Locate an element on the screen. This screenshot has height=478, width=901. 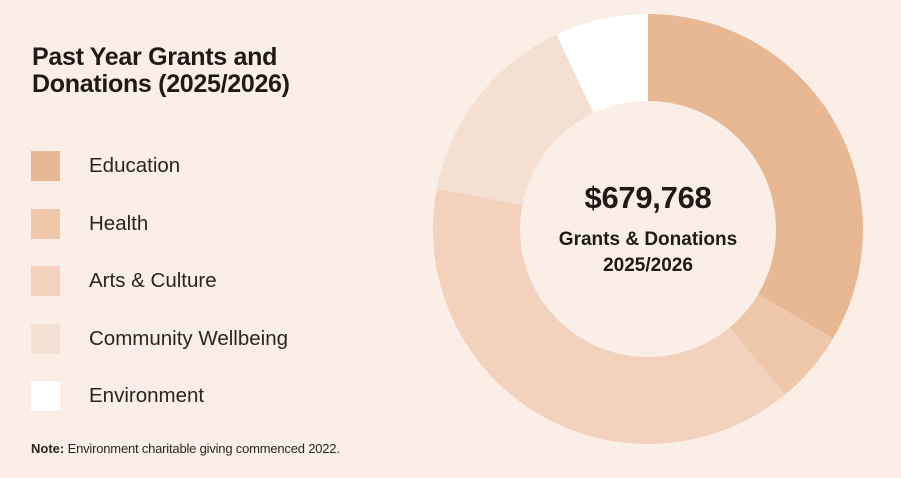
legend-item-arts-culture: Arts & Culture is located at coordinates (159, 281).